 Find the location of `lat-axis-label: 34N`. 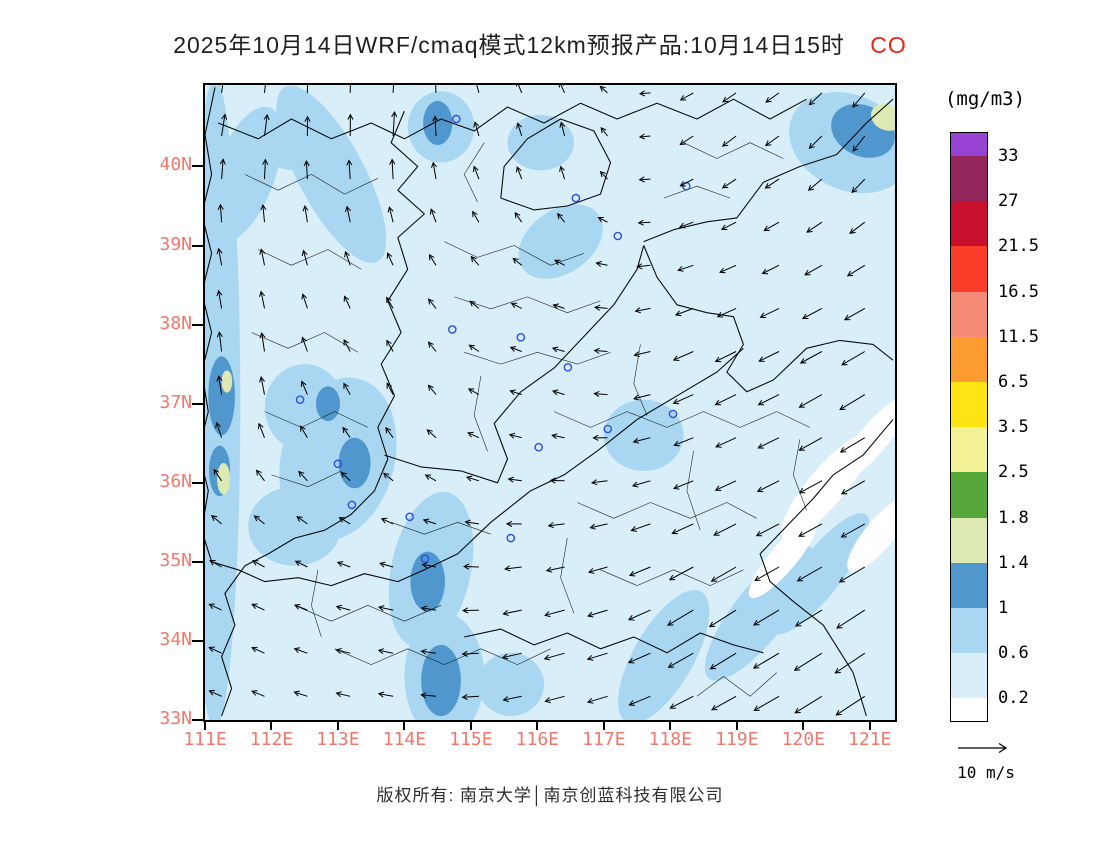

lat-axis-label: 34N is located at coordinates (175, 639).